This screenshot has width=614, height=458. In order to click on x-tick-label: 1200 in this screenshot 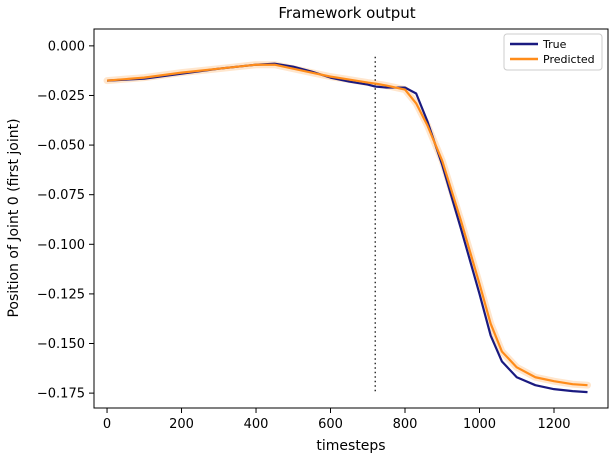, I will do `click(553, 424)`.